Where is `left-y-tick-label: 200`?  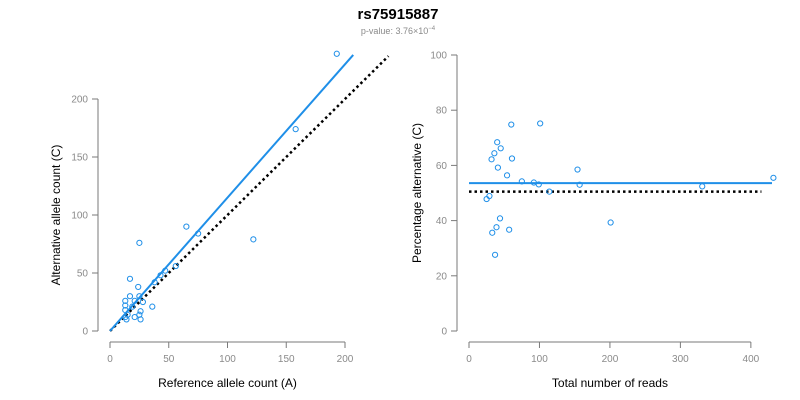
left-y-tick-label: 200 is located at coordinates (79, 100).